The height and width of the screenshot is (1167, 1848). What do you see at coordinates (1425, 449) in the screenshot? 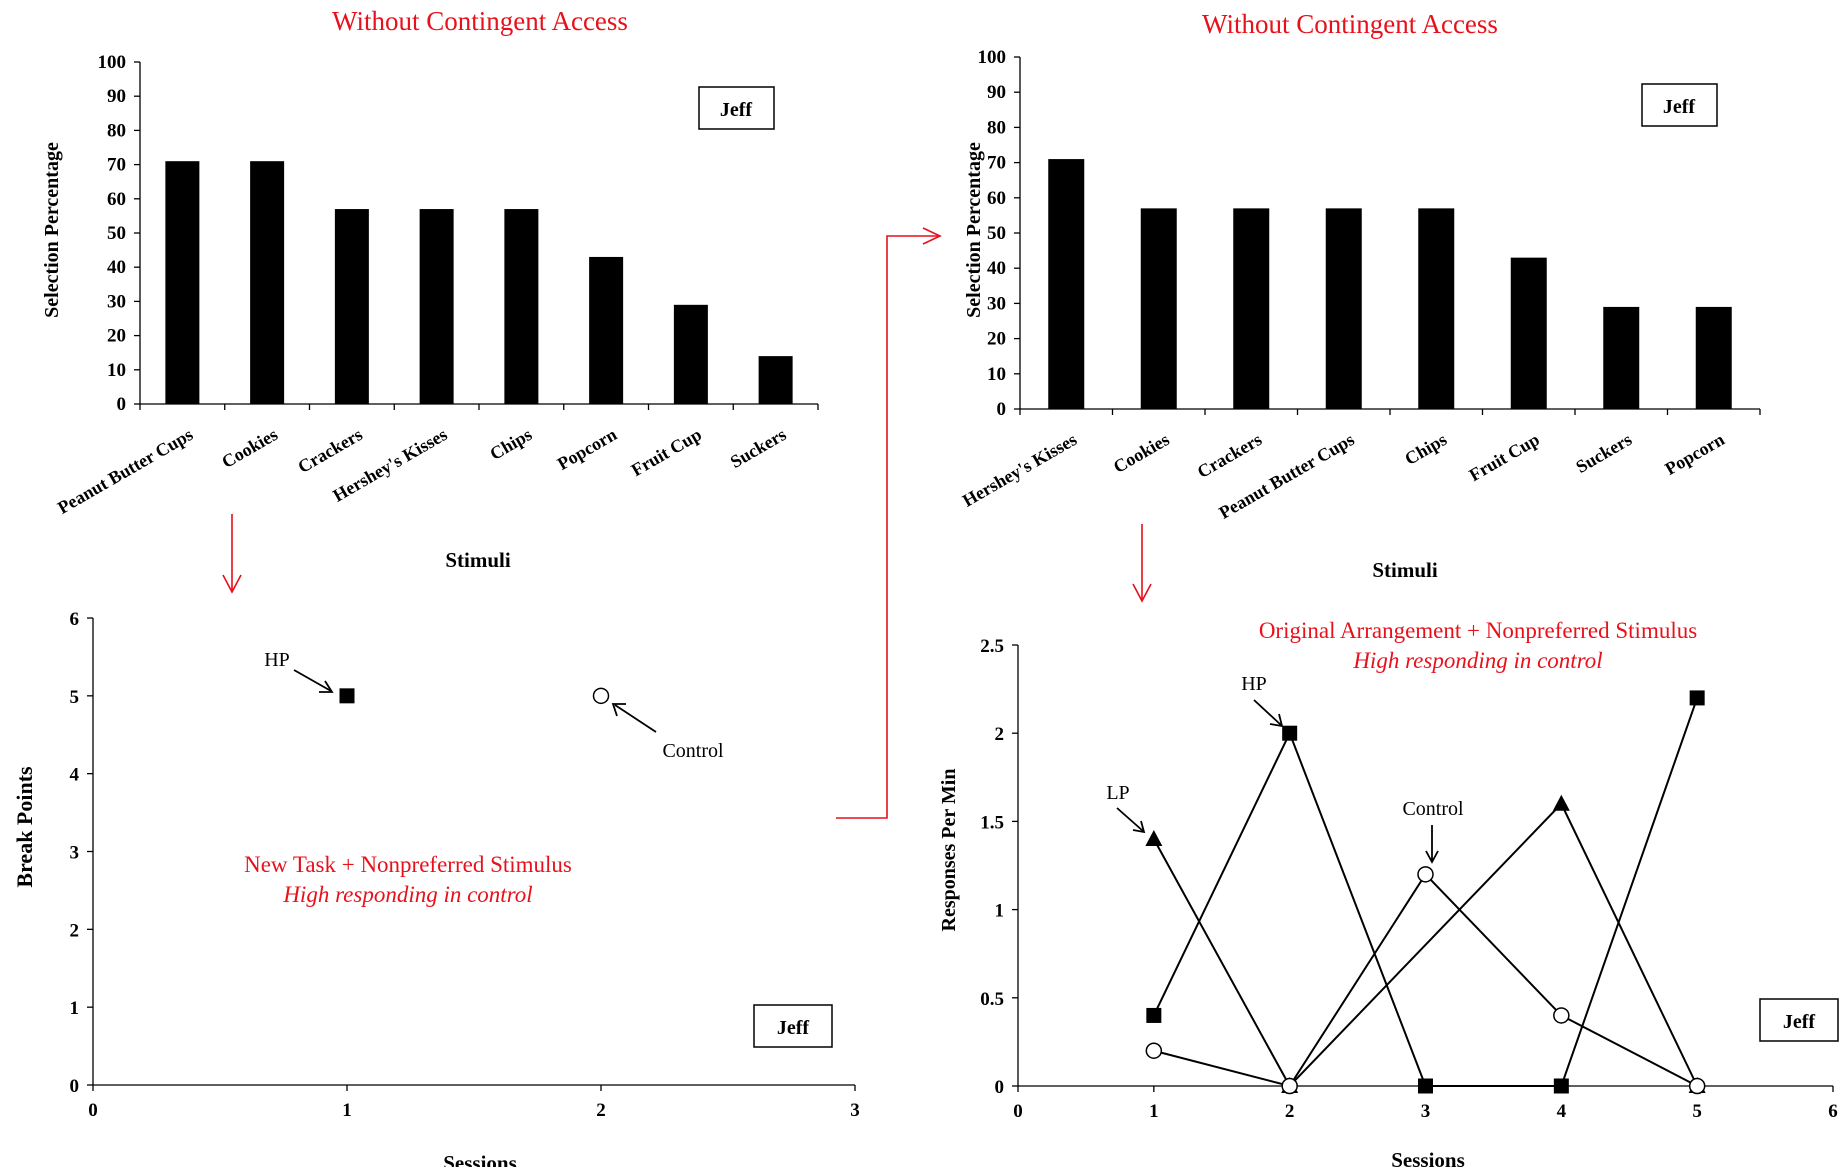
I see `tr-x-tick-label: Chips` at bounding box center [1425, 449].